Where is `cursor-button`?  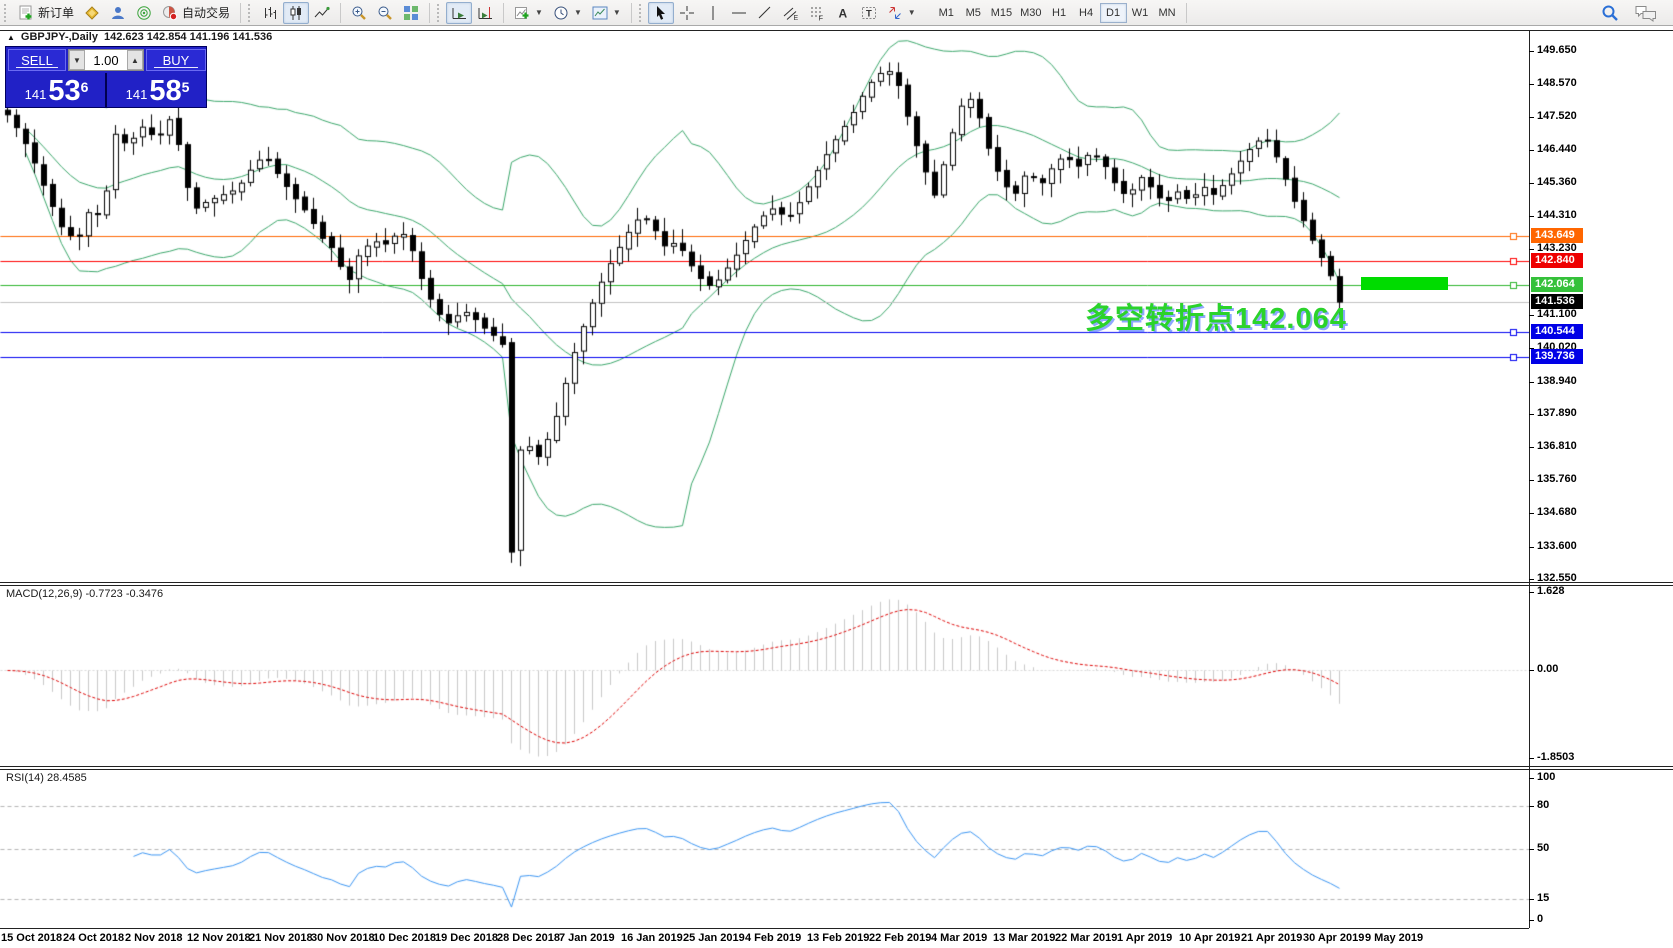
cursor-button is located at coordinates (660, 12).